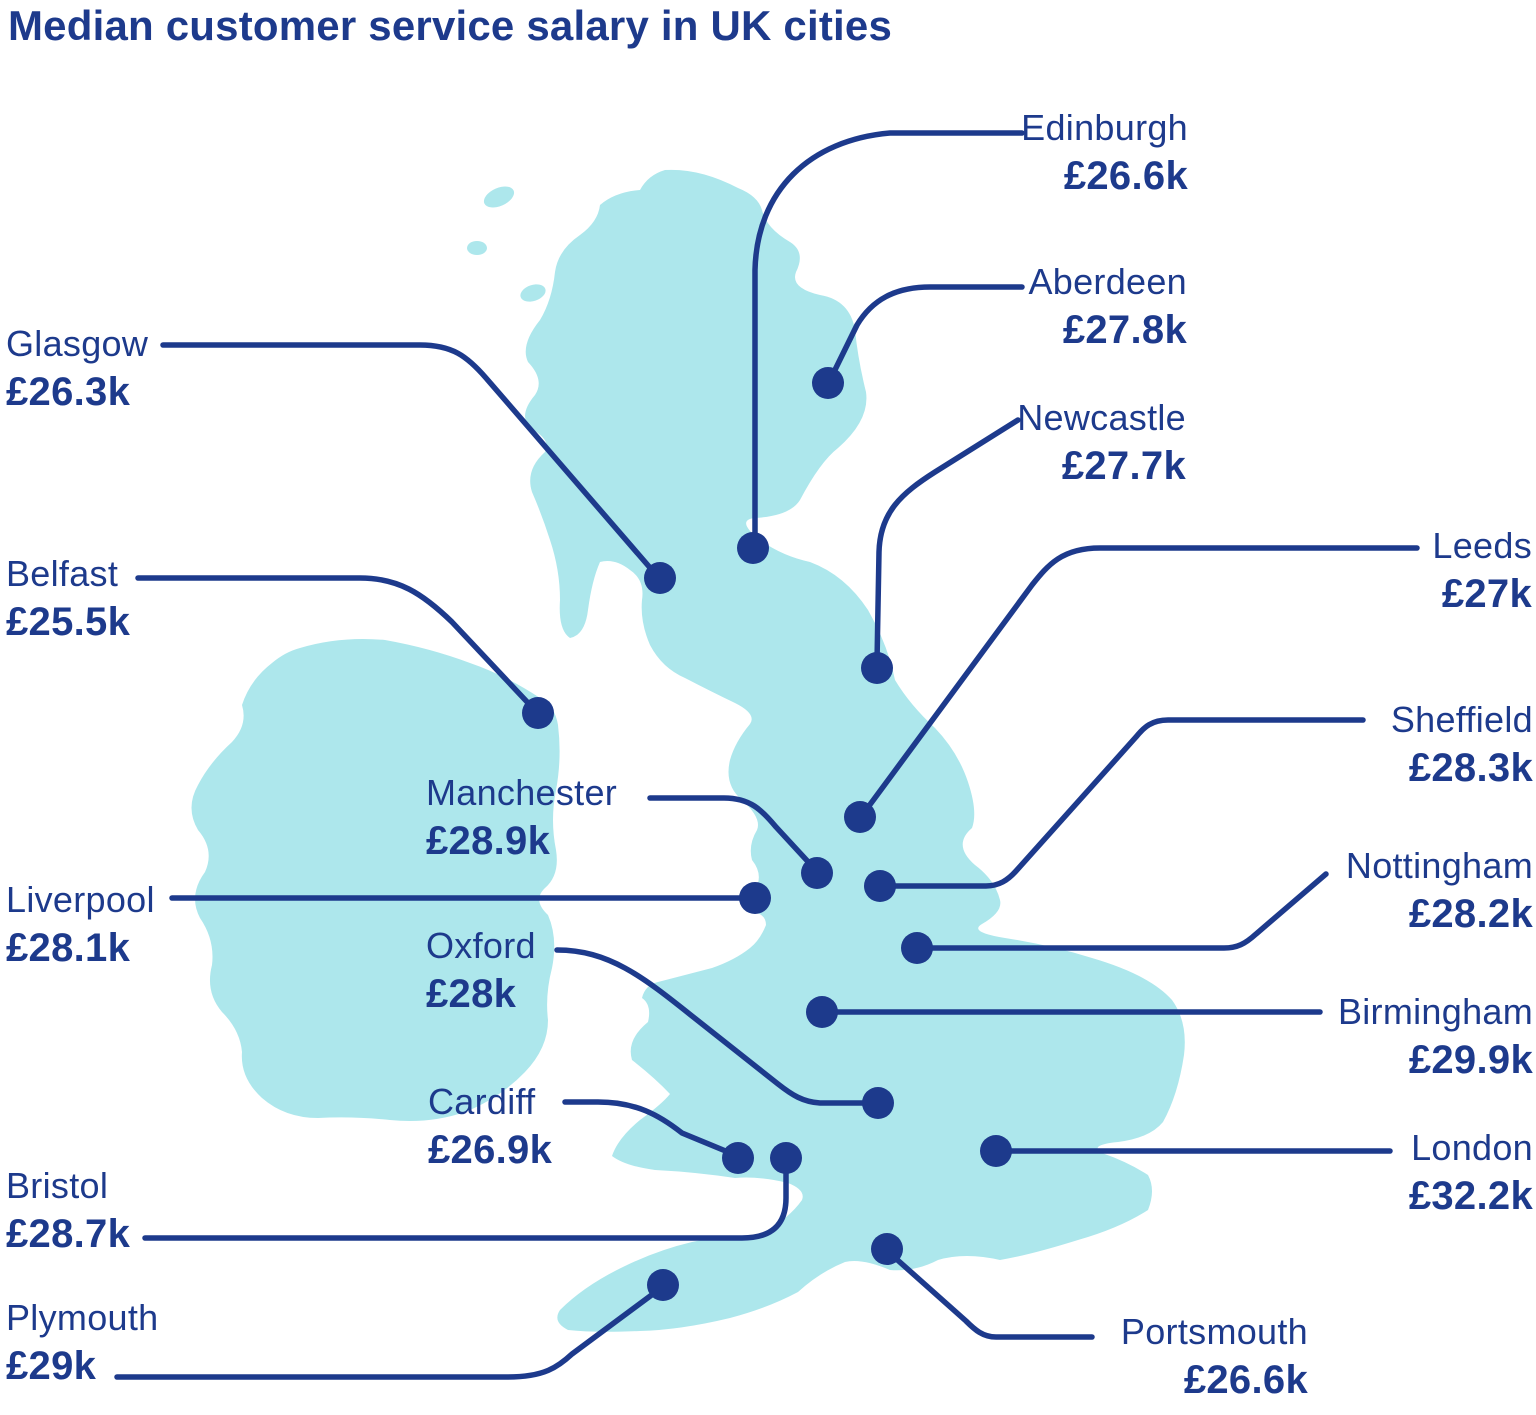  I want to click on label-bristol: Bristol £28.7k, so click(68, 1210).